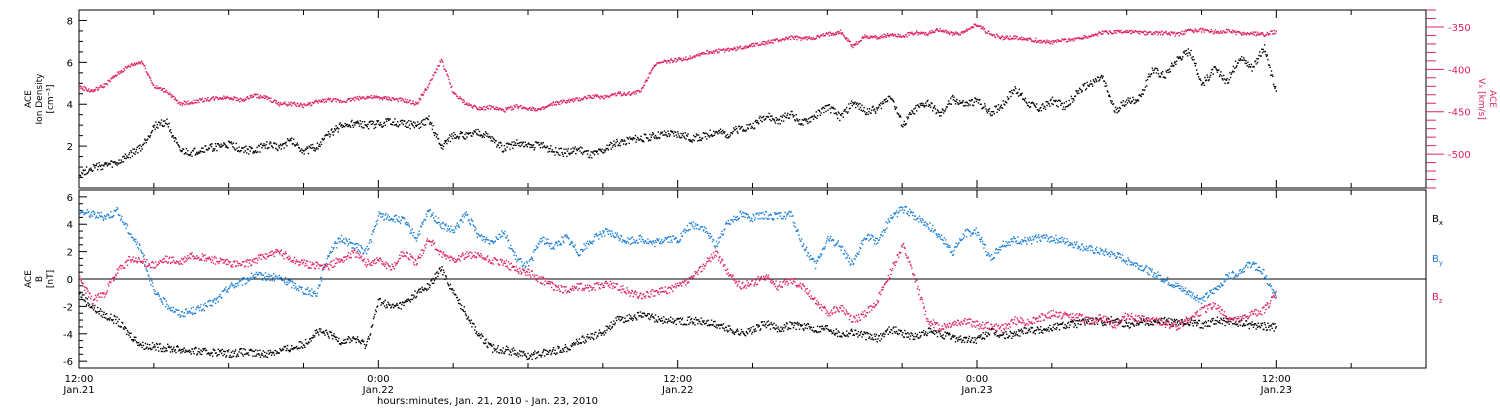 The height and width of the screenshot is (410, 1500). What do you see at coordinates (29, 99) in the screenshot?
I see `left-axis-label-line: ACE` at bounding box center [29, 99].